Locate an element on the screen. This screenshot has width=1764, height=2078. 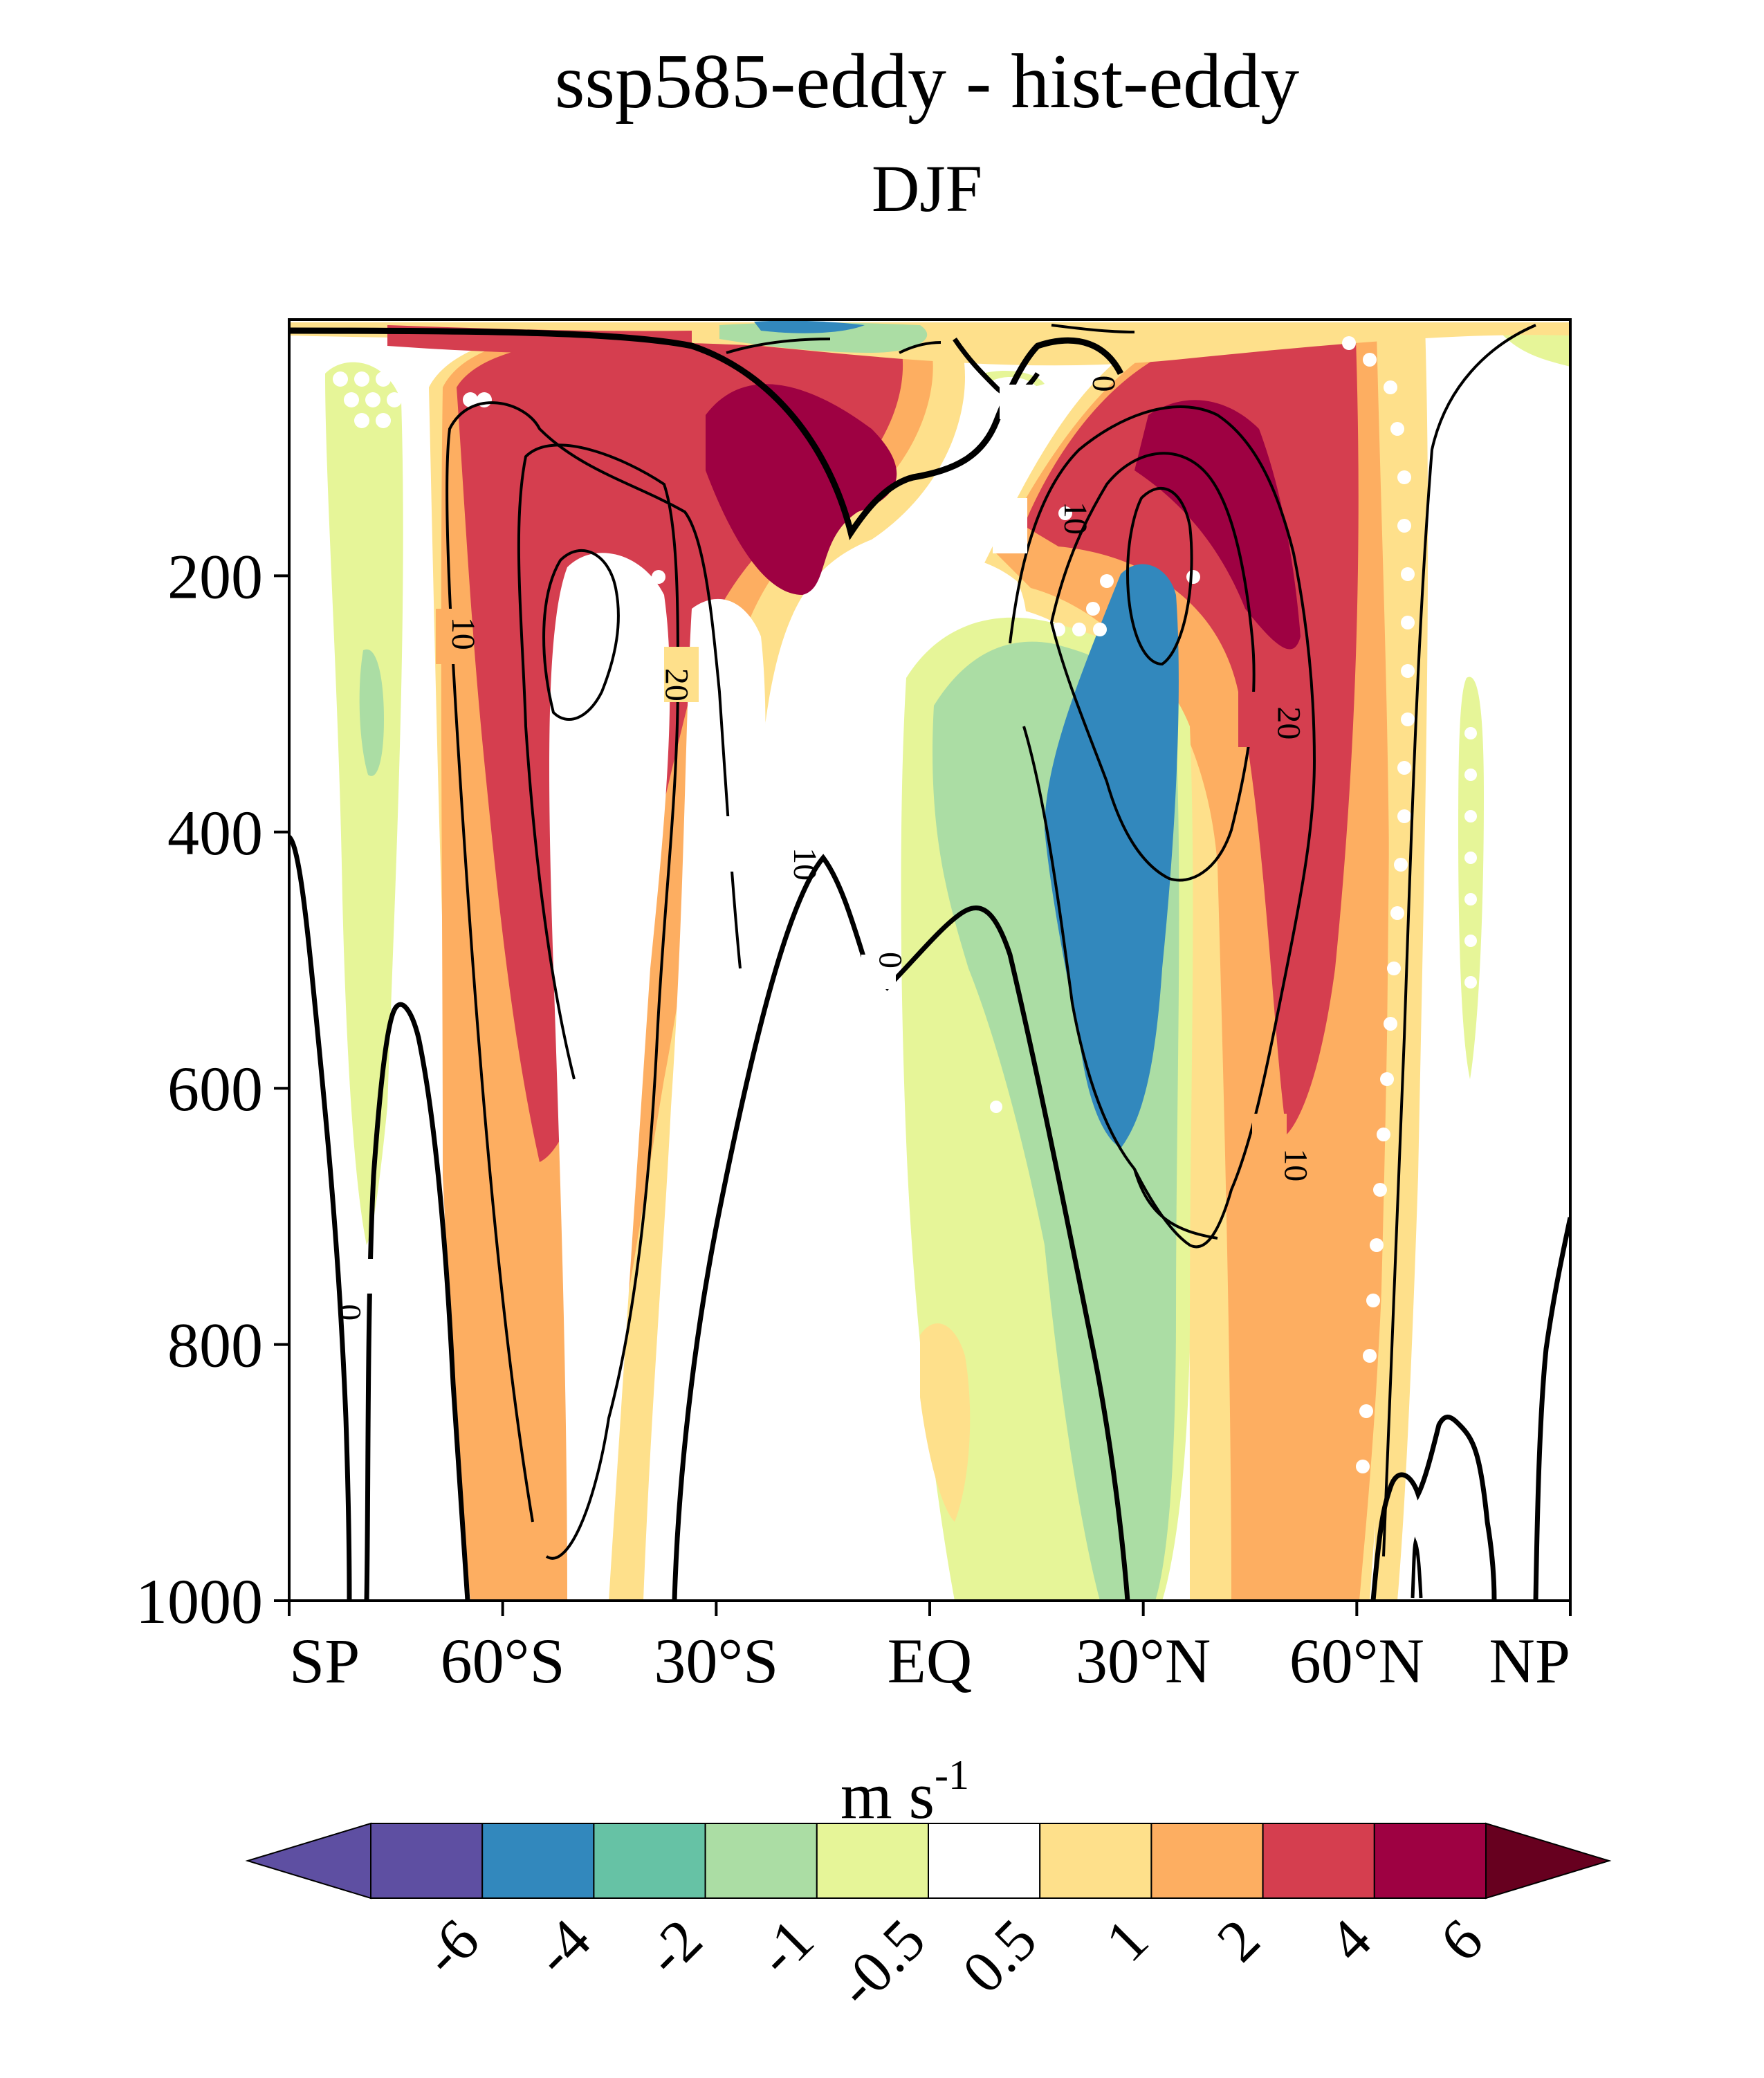
fill-sp-neg is located at coordinates (364, 803).